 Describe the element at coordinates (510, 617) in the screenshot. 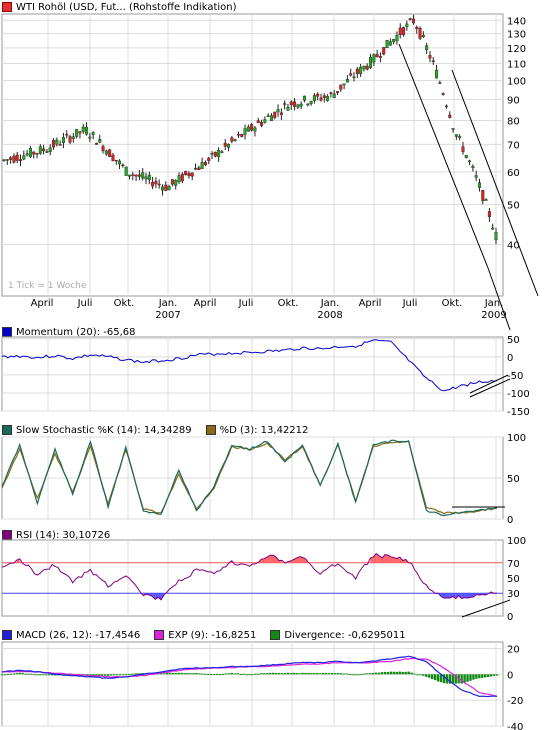

I see `rsi-y-tick: 0` at that location.